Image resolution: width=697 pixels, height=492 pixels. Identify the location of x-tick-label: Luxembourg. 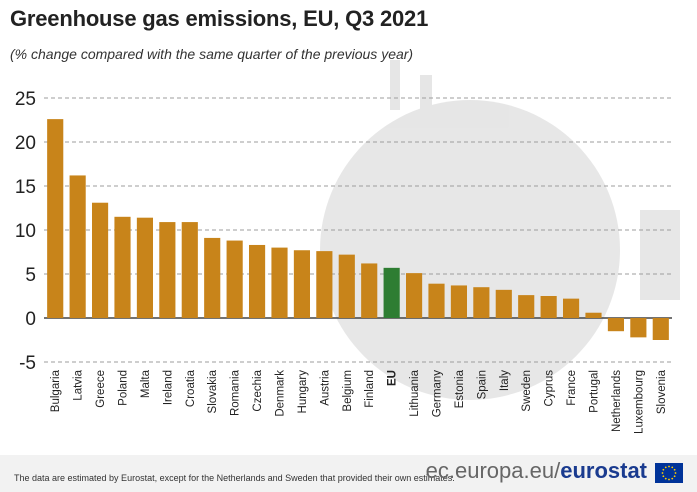
(639, 402).